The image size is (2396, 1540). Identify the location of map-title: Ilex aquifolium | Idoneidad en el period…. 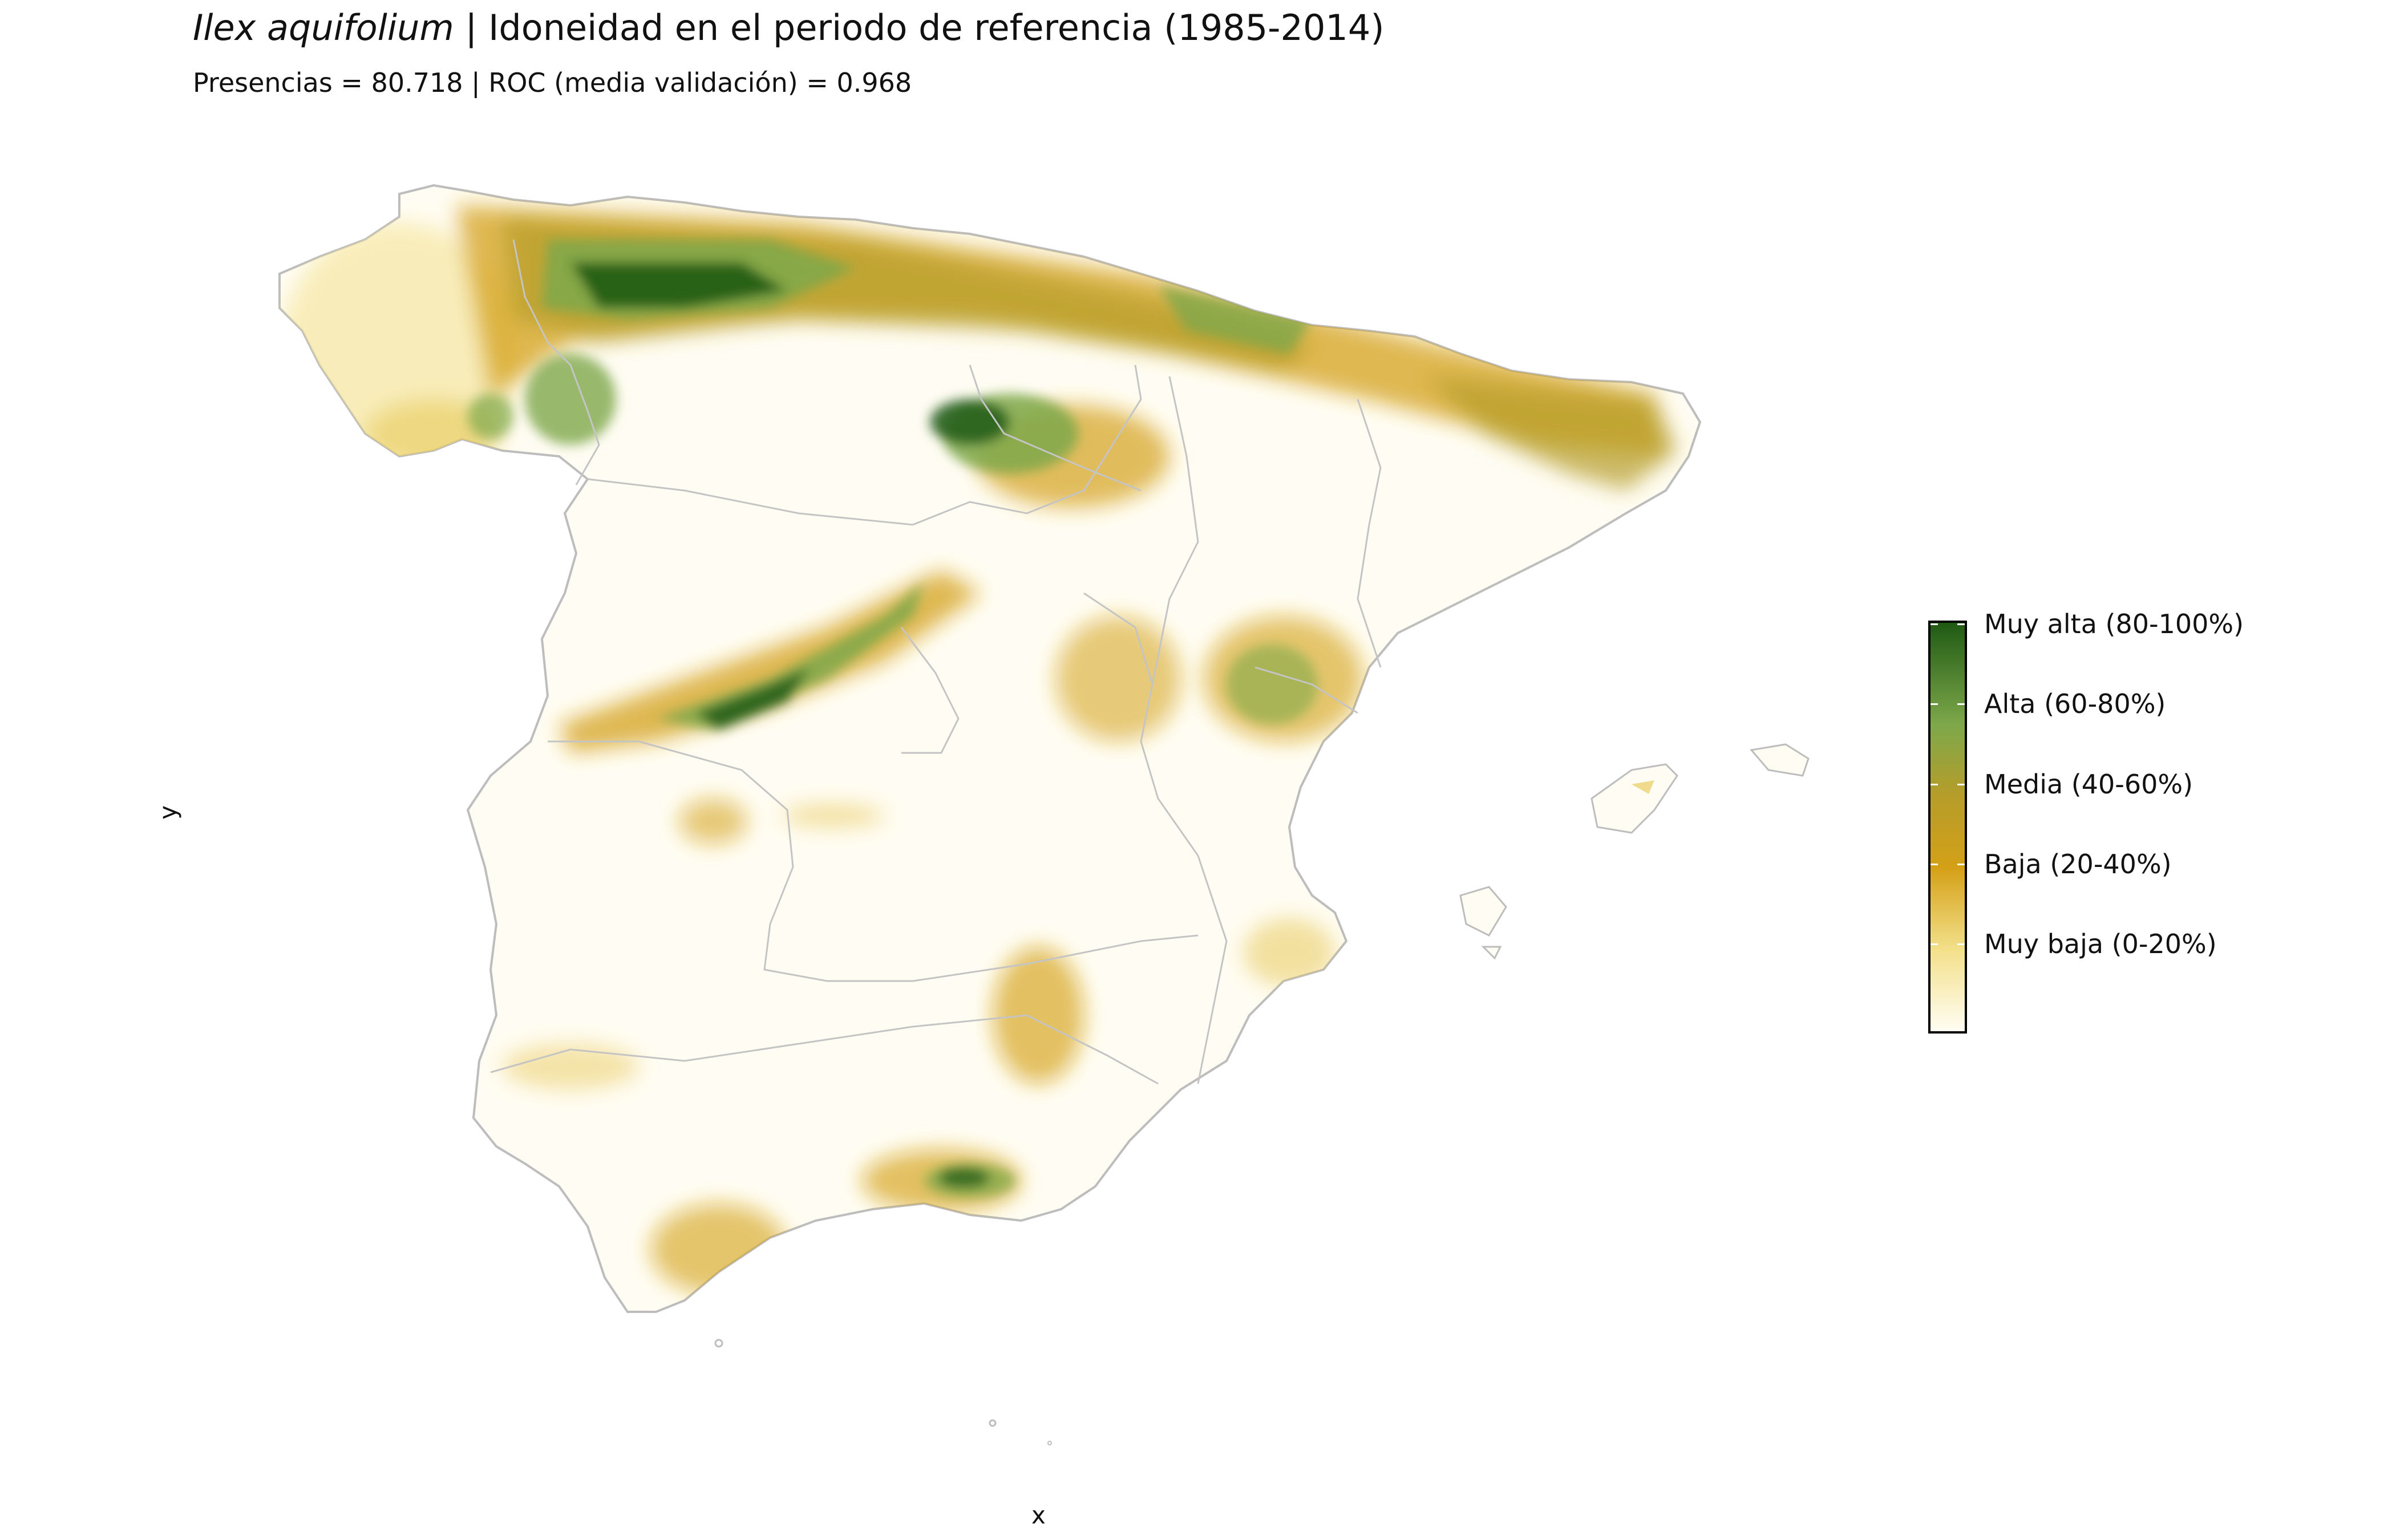
(789, 28).